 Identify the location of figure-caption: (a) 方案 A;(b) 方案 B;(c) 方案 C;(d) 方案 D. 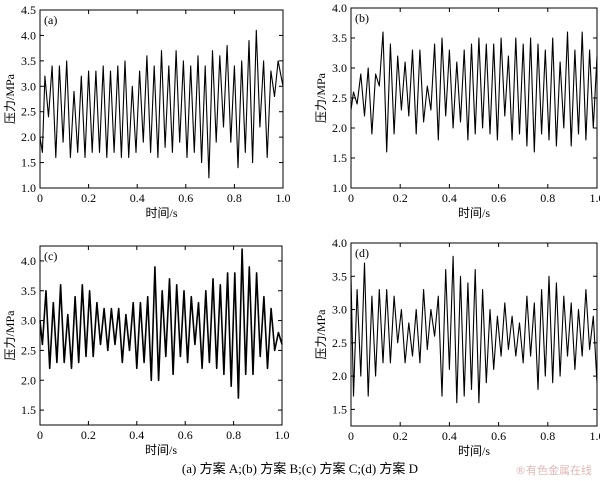
(300, 468).